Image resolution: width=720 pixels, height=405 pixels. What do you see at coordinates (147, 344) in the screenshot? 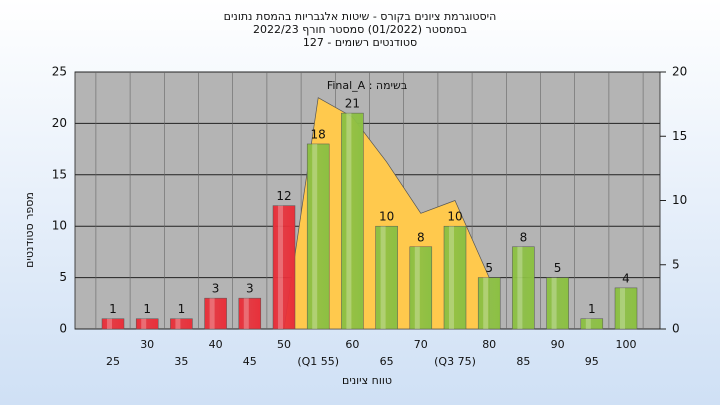
I see `x-tick-label: 30` at bounding box center [147, 344].